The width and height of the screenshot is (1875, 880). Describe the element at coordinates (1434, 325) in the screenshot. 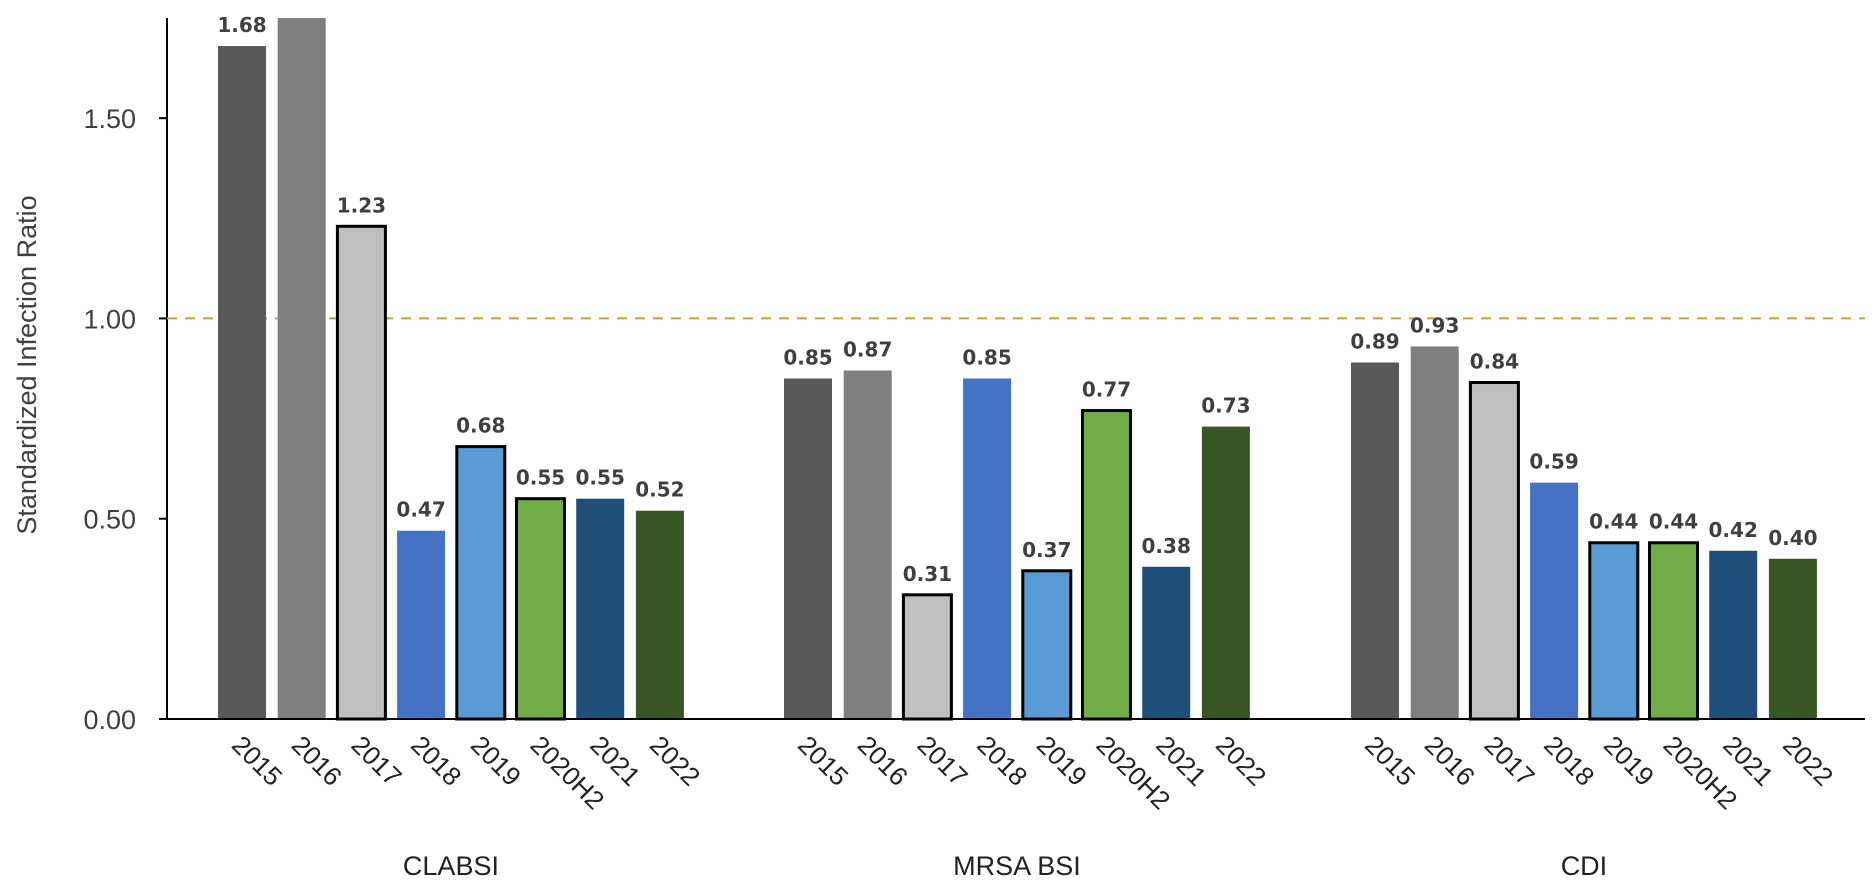

I see `data-label: 0.93` at that location.